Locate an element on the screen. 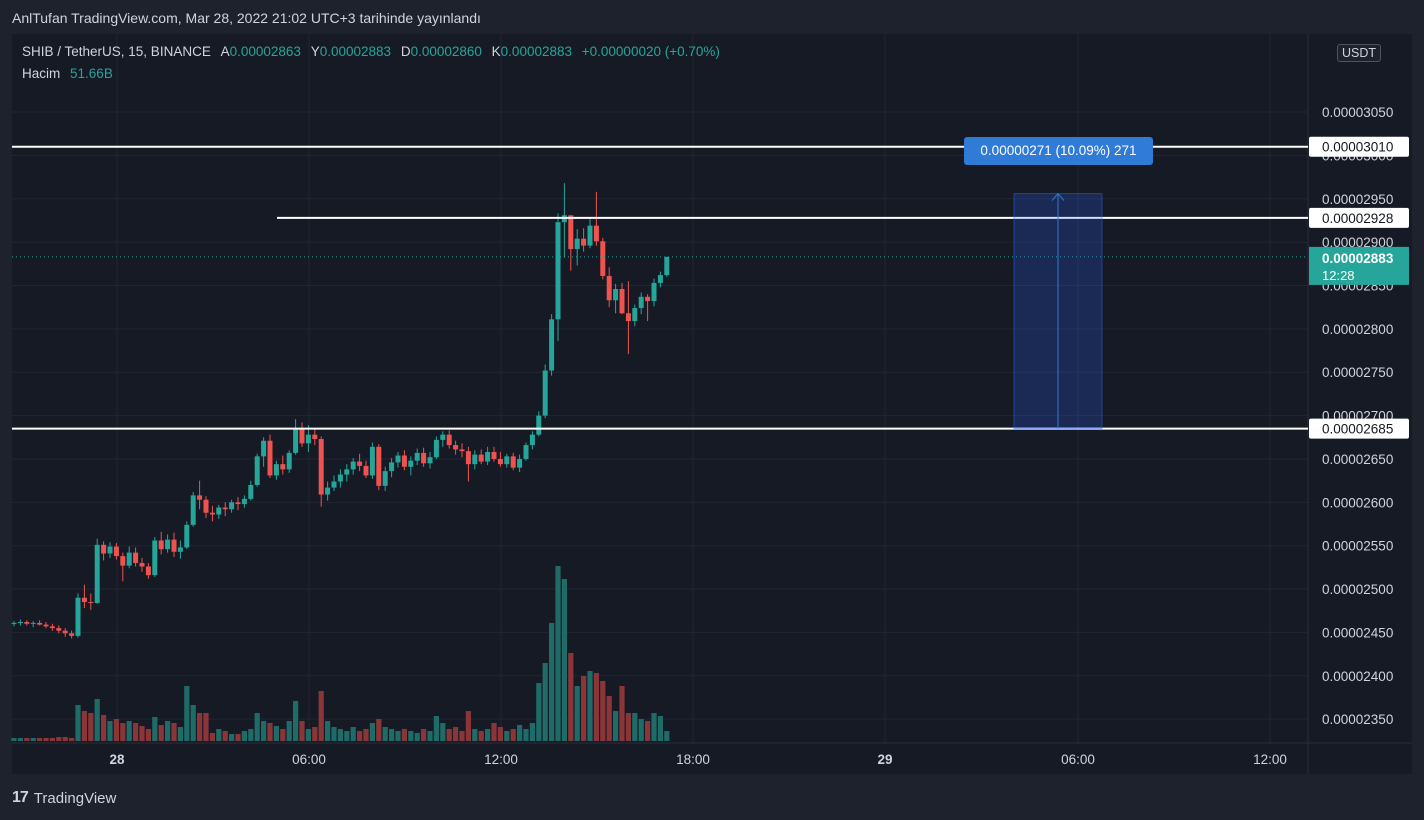 Image resolution: width=1424 pixels, height=820 pixels. price-tick-label: 0.00002600 is located at coordinates (1357, 502).